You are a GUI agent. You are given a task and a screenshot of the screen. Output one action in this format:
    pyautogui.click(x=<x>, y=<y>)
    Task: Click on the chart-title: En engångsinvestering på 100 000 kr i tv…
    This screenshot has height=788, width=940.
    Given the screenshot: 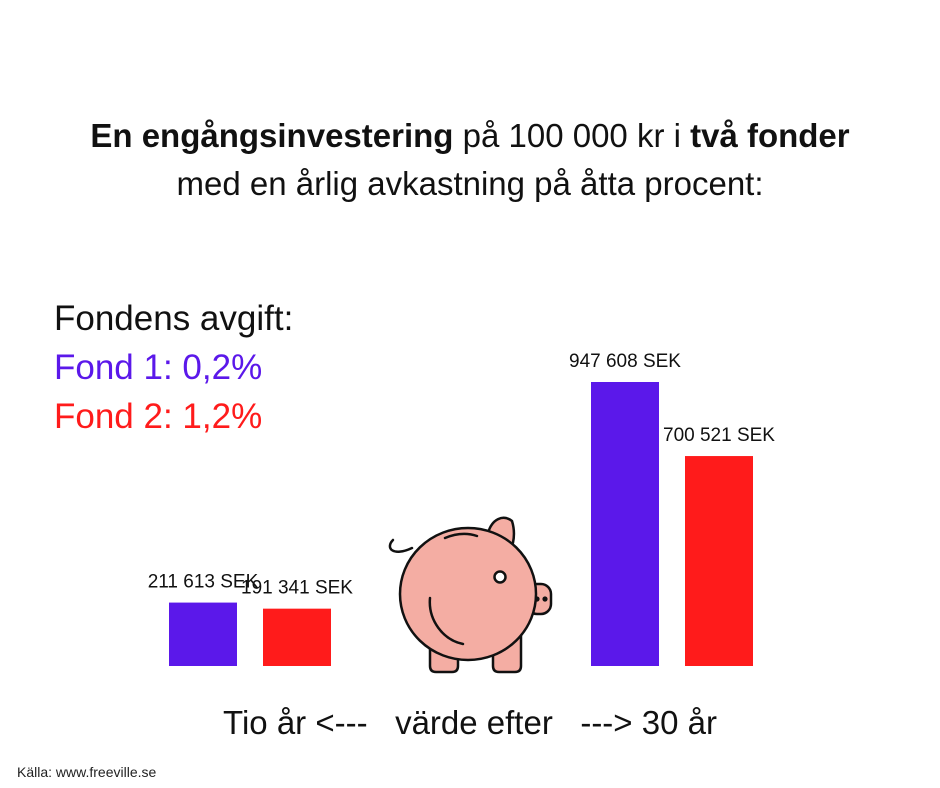 What is the action you would take?
    pyautogui.click(x=470, y=160)
    